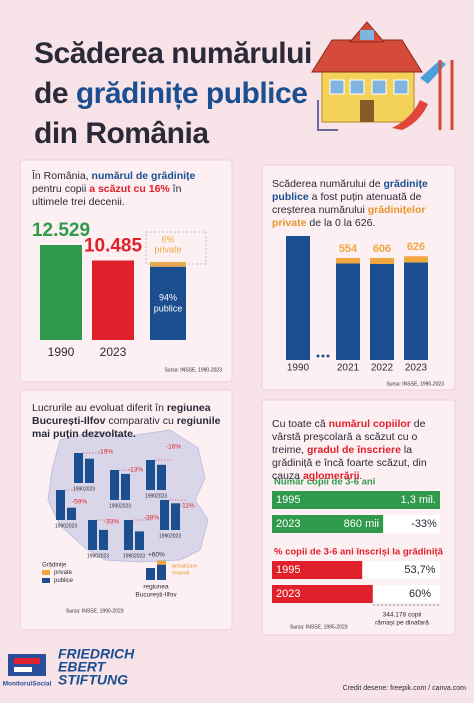 The height and width of the screenshot is (703, 474). I want to click on legend-label: publice, so click(64, 581).